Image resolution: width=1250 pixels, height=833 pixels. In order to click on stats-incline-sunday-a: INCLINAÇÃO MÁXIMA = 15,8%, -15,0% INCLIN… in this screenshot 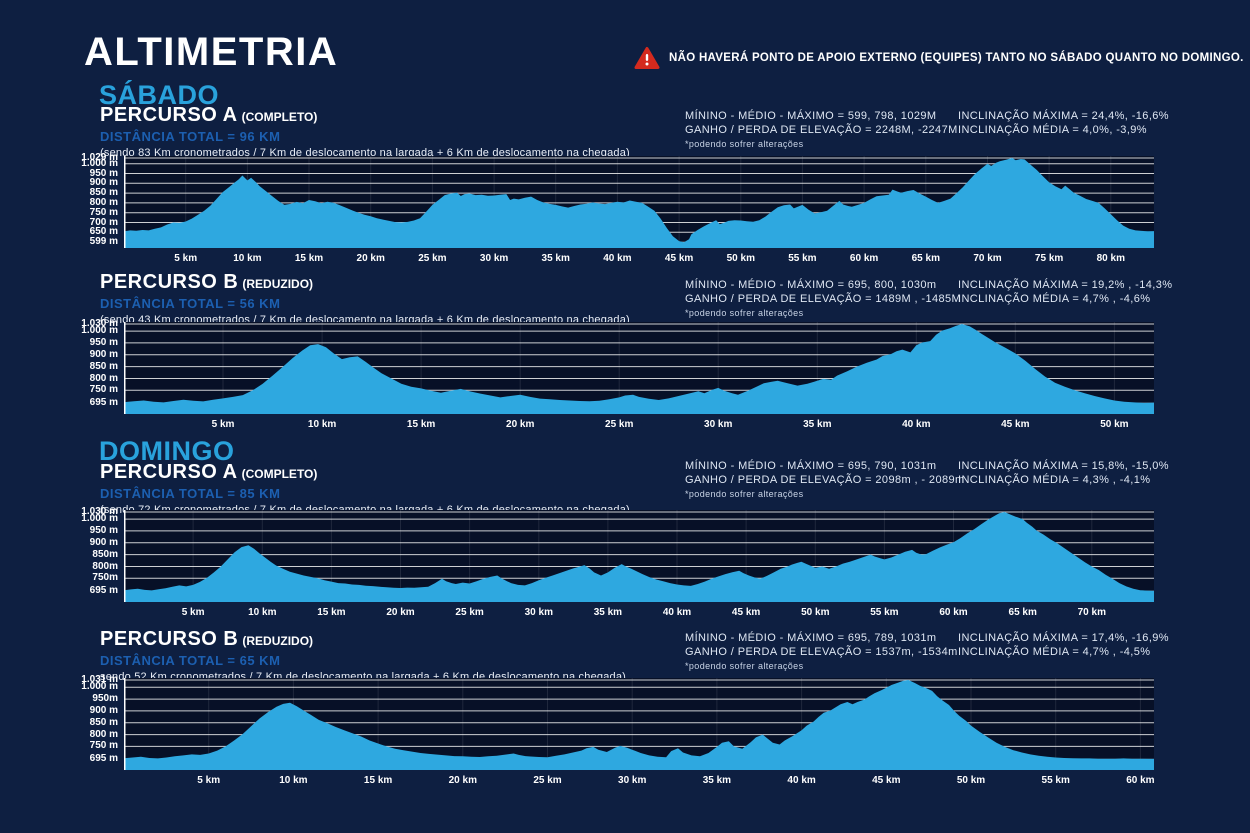, I will do `click(1063, 473)`.